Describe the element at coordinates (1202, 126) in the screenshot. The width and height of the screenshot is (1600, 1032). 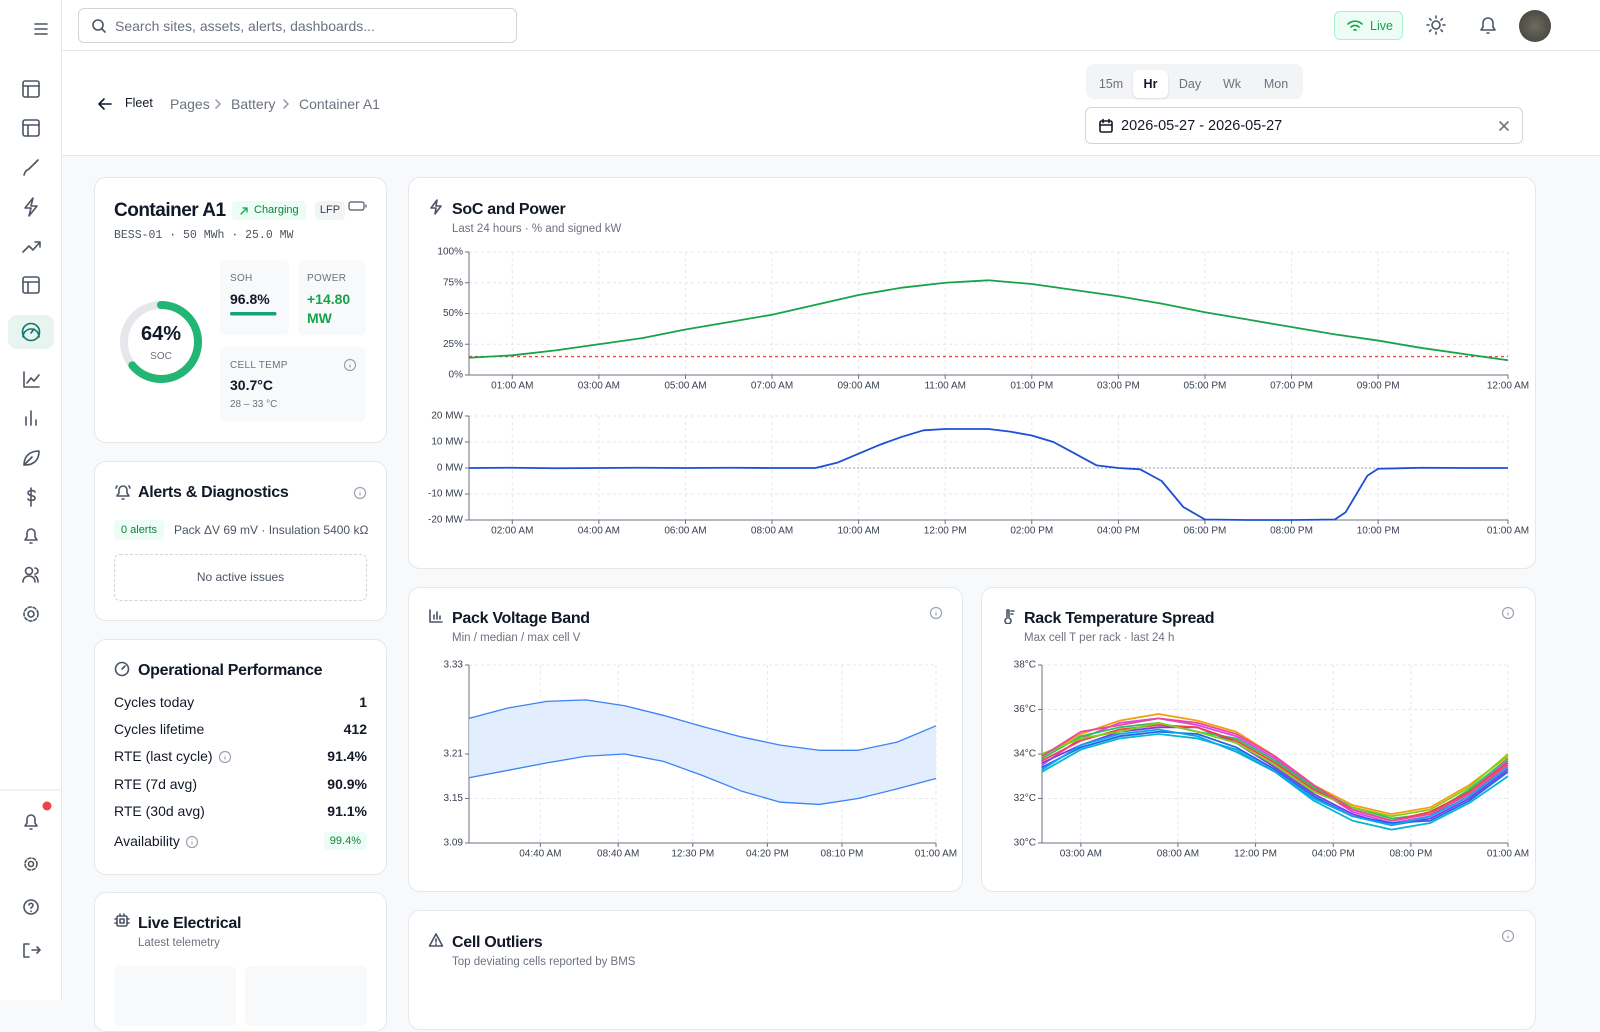
I see `date-range-text: 2026-05-27 - 2026-05-27` at that location.